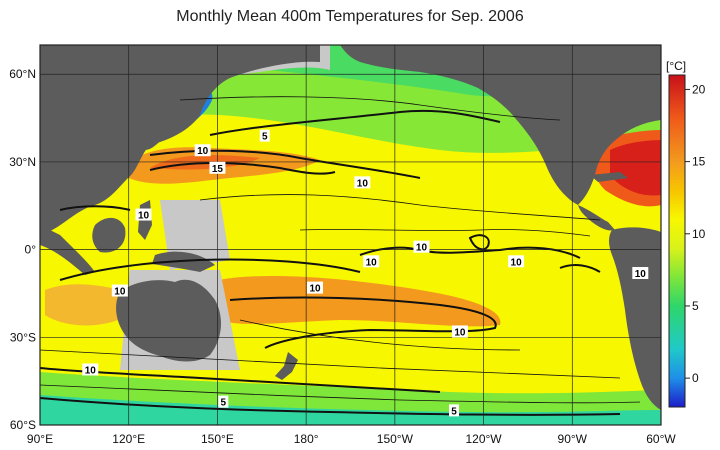 The width and height of the screenshot is (720, 450). What do you see at coordinates (351, 439) in the screenshot?
I see `longitude-labels: 90°E 120°E 150°E 180° 150°W 120°W 90°W 60°W` at bounding box center [351, 439].